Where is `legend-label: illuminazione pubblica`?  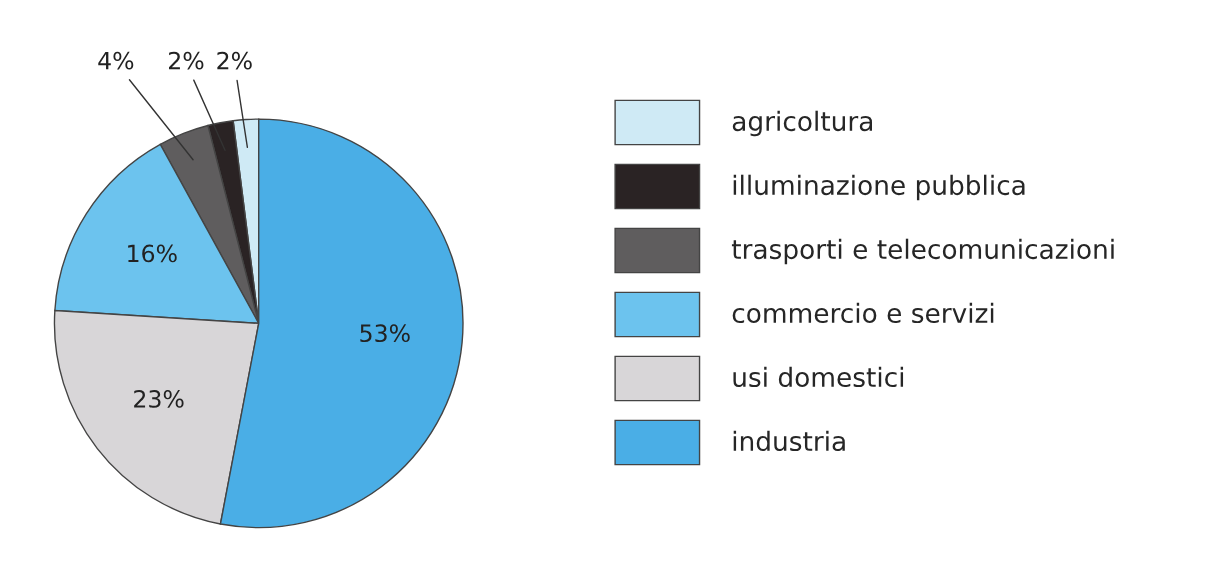
legend-label: illuminazione pubblica is located at coordinates (879, 187).